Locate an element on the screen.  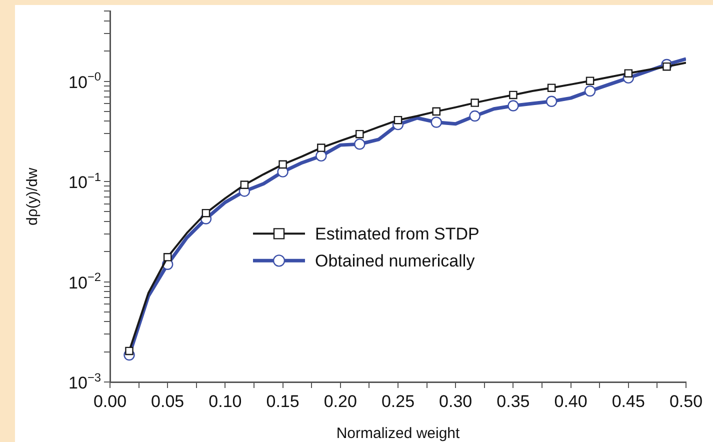
x-tick-label: 0.45 is located at coordinates (628, 401).